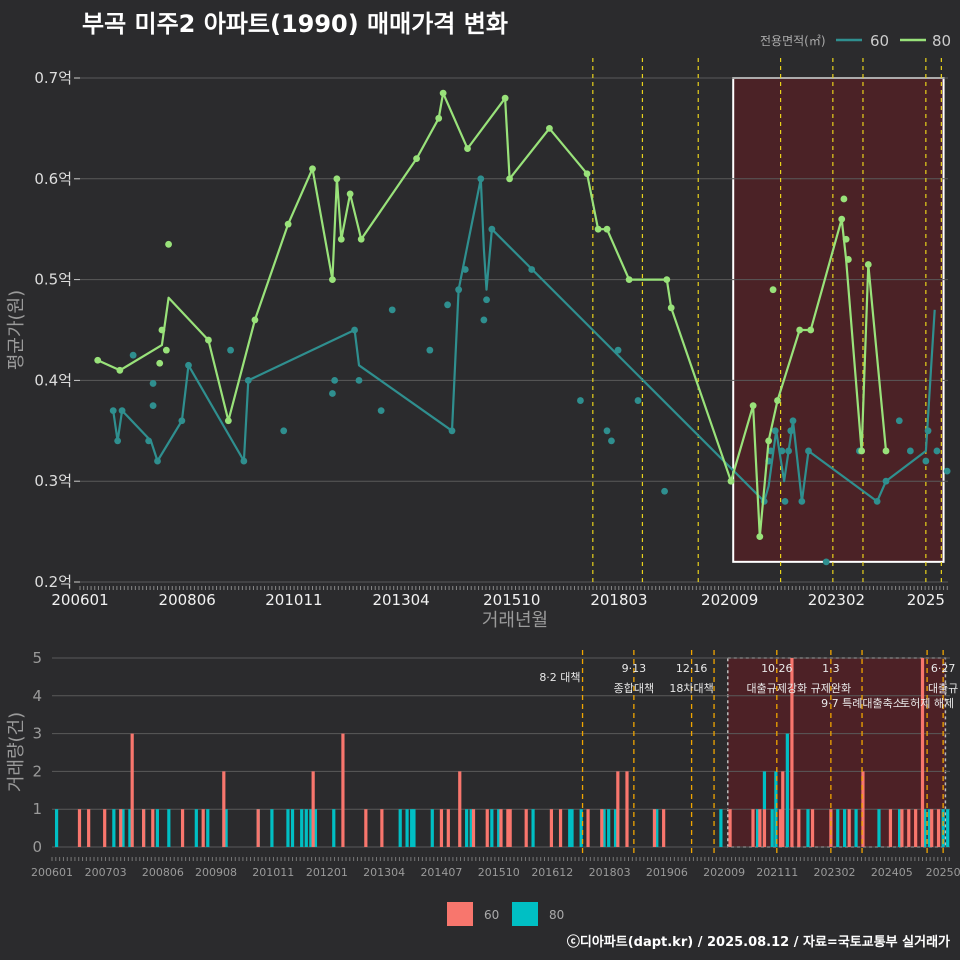  Describe the element at coordinates (216, 872) in the screenshot. I see `xtick-label-volume: 200908` at that location.